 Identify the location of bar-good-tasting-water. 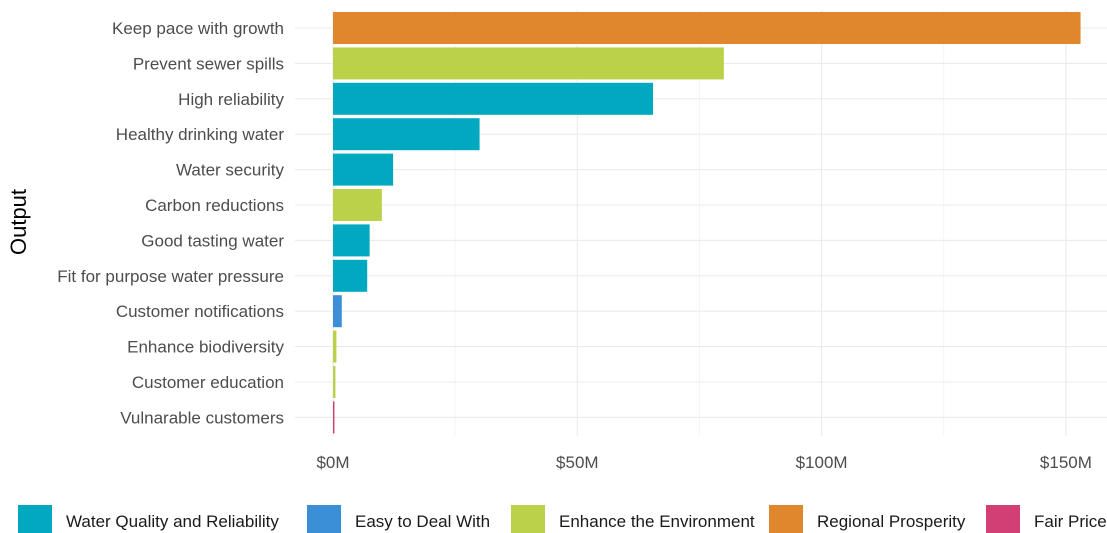
(351, 240).